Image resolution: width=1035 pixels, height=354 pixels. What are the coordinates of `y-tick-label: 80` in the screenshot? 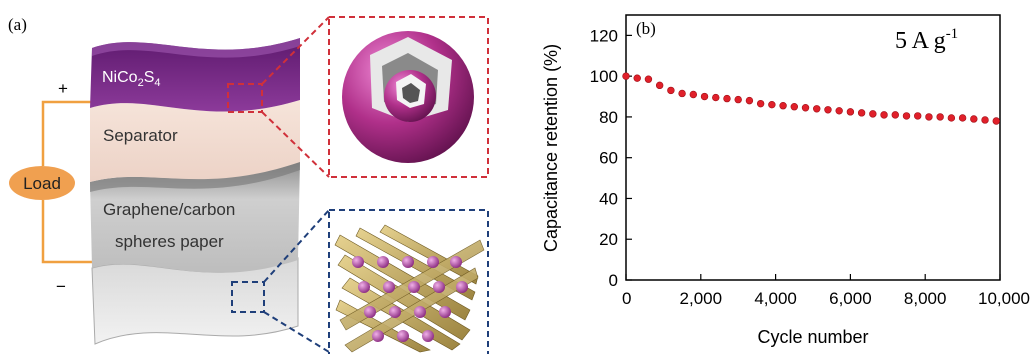 It's located at (608, 117).